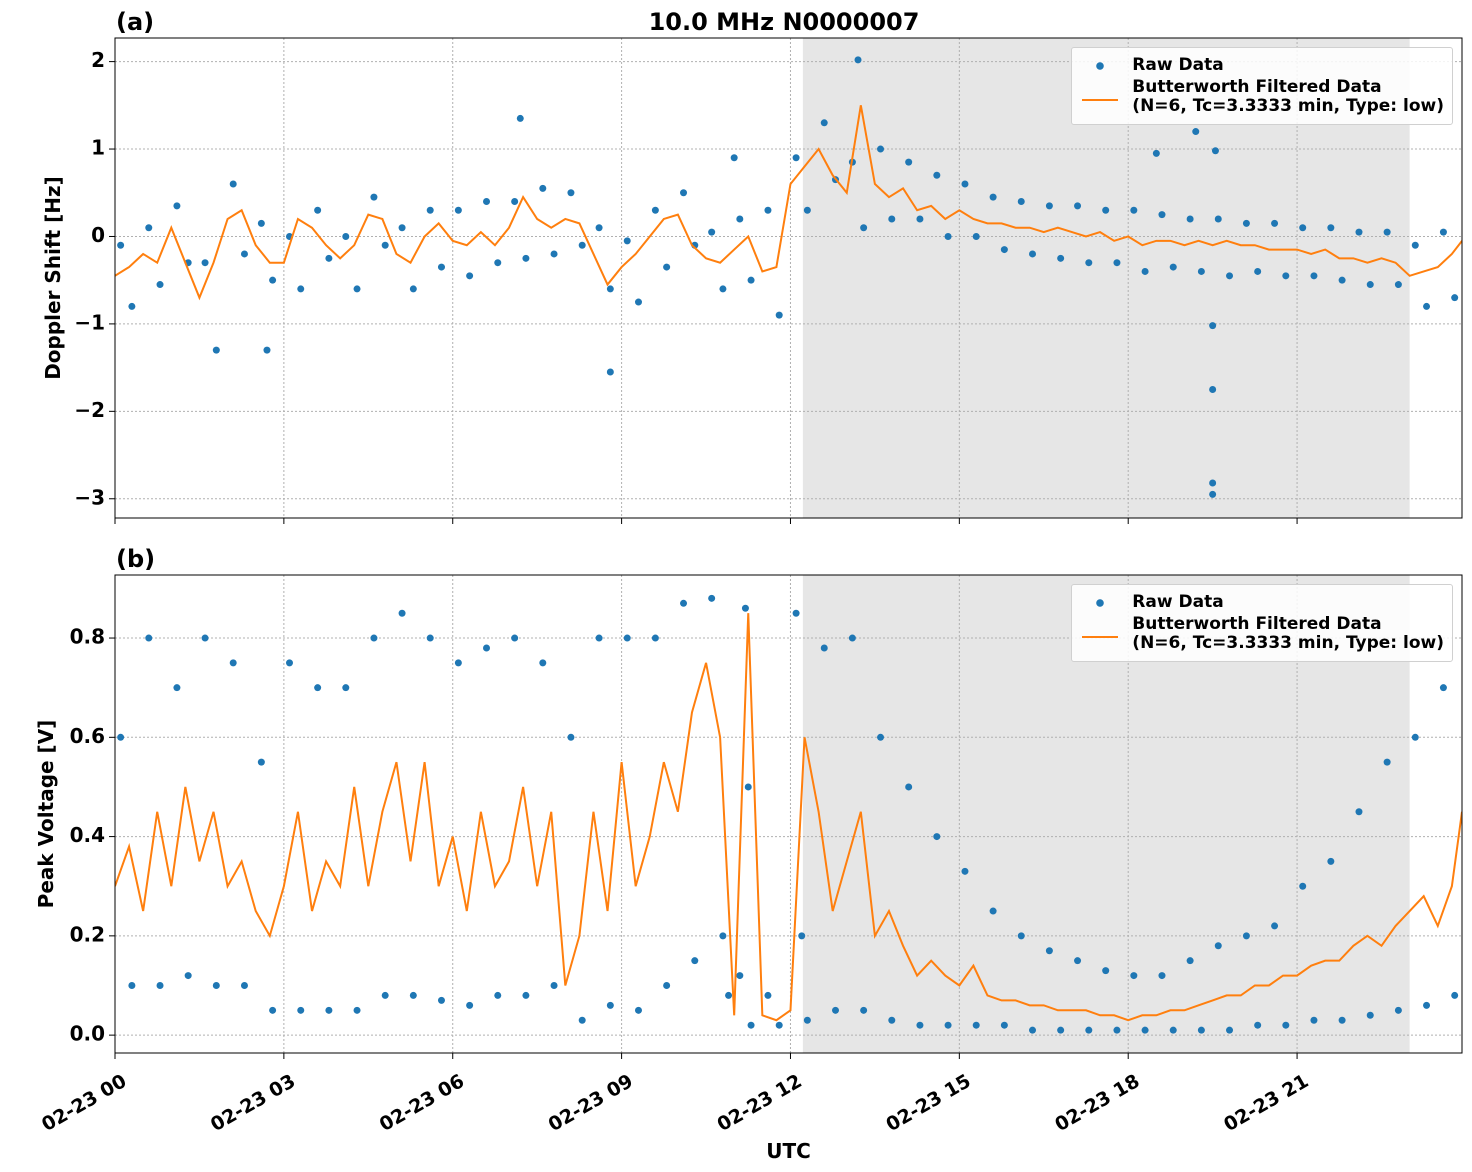 This screenshot has width=1472, height=1172. I want to click on legend-item: Raw Data, so click(1262, 603).